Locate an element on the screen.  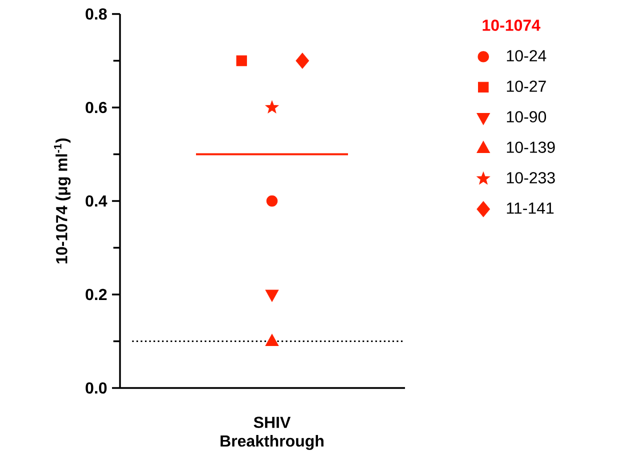
legend-label: 10-24 is located at coordinates (526, 56).